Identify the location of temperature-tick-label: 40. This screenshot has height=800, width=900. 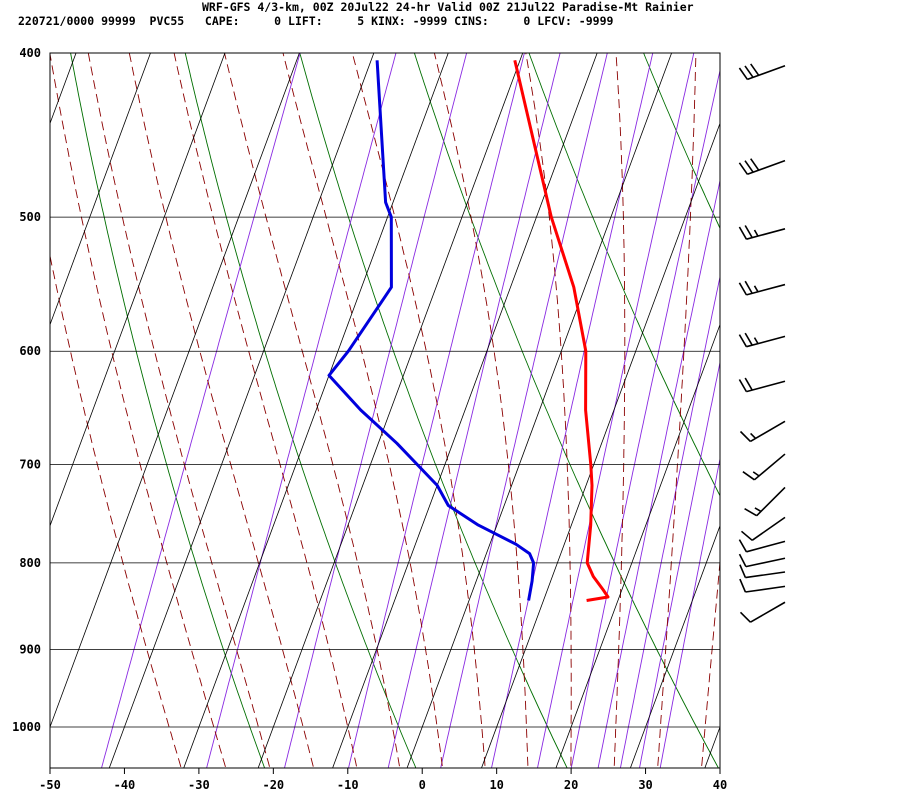
(720, 785).